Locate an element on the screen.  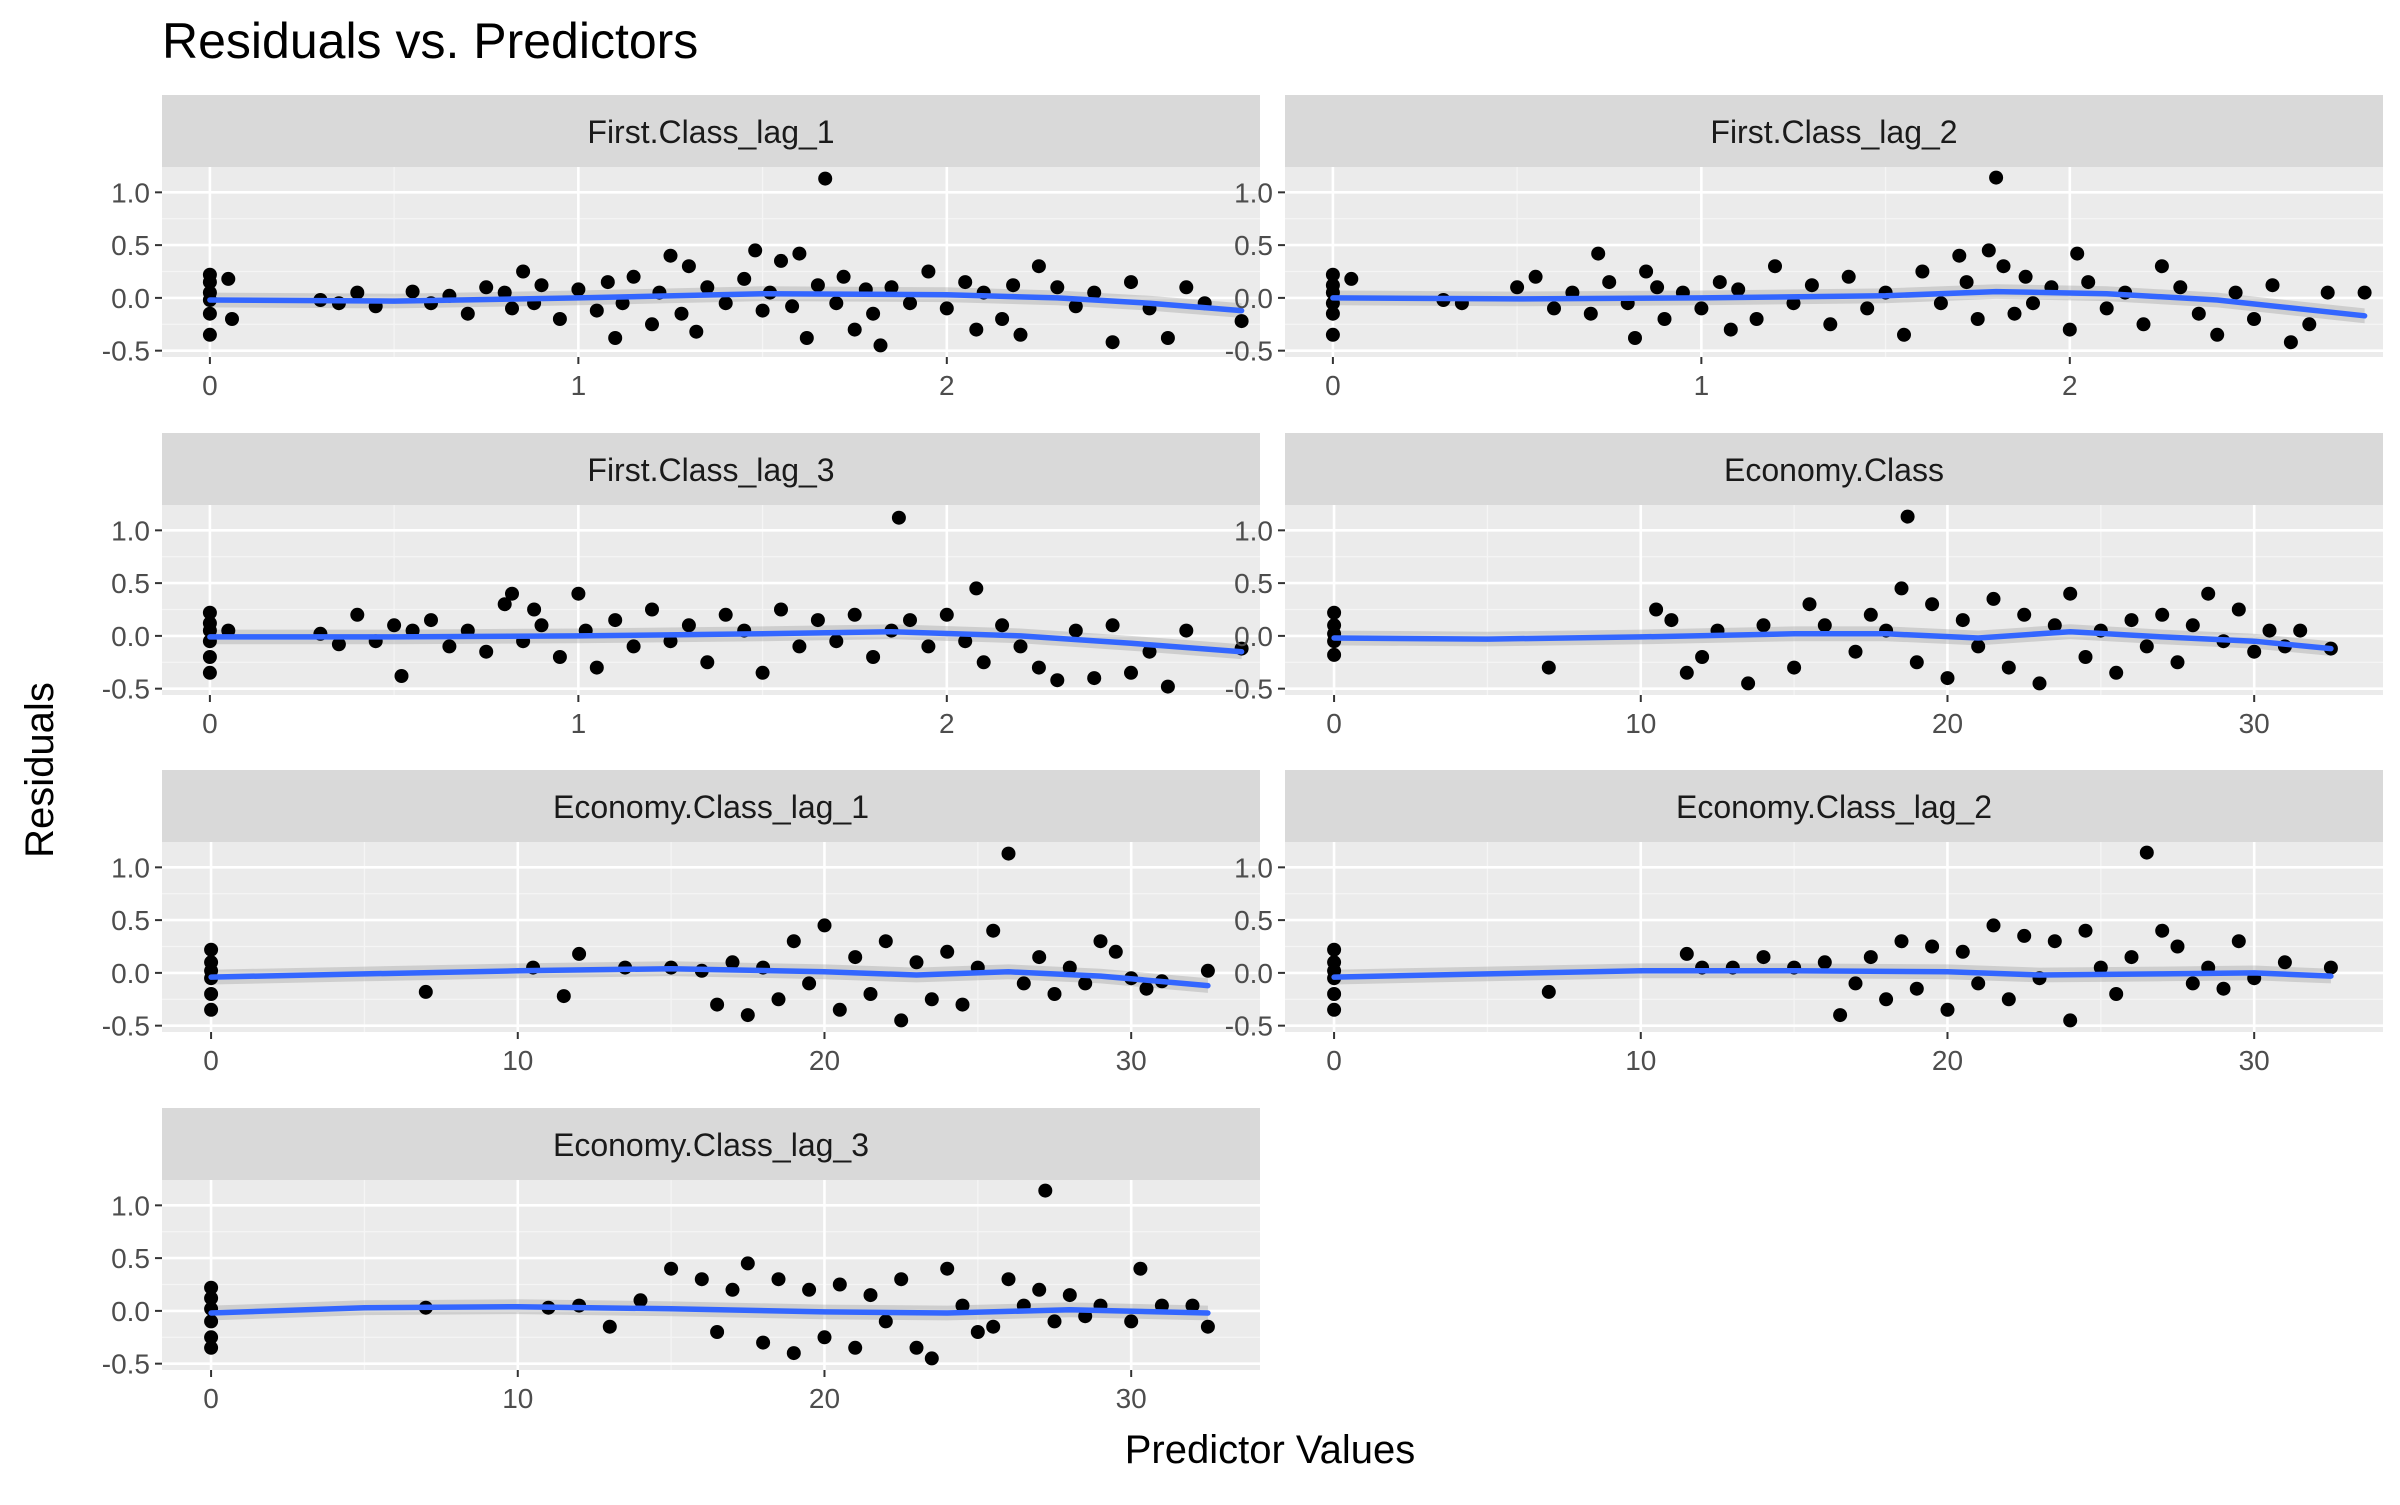
y-tick-label: 0.5 is located at coordinates (130, 583).